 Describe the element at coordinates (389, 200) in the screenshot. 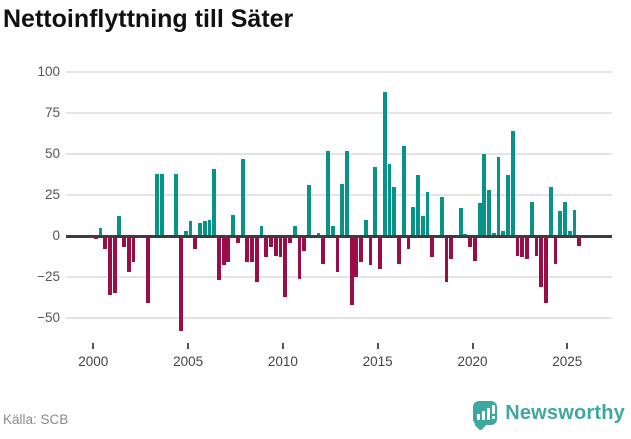

I see `bar-2015Q3` at that location.